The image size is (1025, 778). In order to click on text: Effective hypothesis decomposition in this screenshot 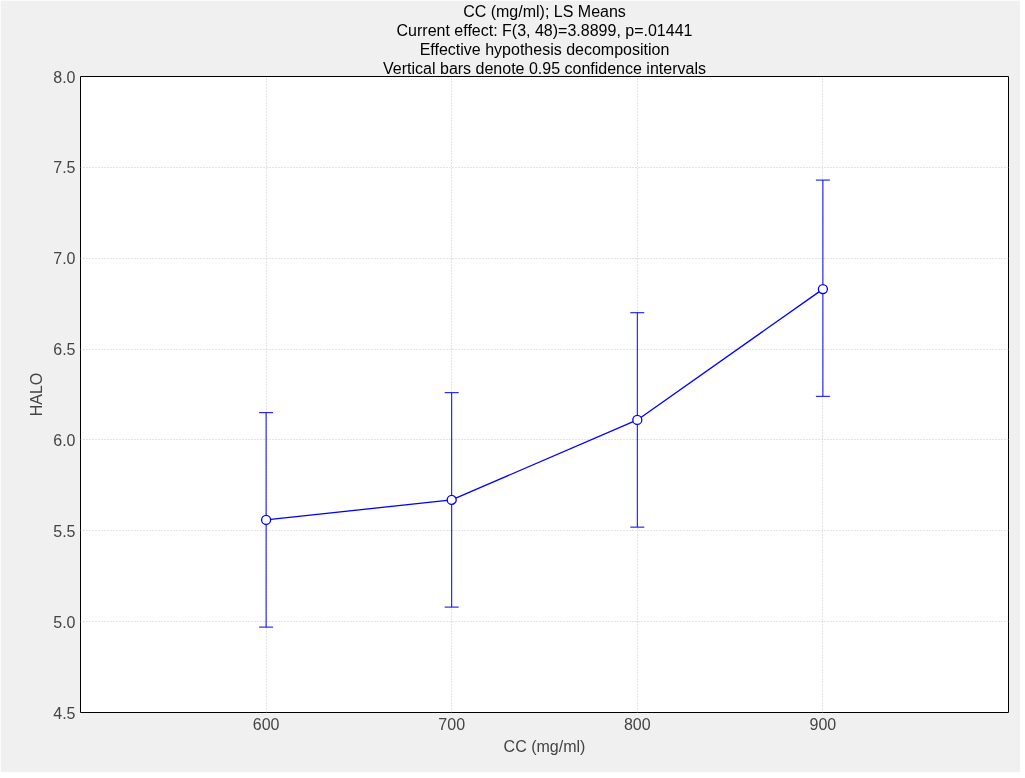, I will do `click(544, 49)`.